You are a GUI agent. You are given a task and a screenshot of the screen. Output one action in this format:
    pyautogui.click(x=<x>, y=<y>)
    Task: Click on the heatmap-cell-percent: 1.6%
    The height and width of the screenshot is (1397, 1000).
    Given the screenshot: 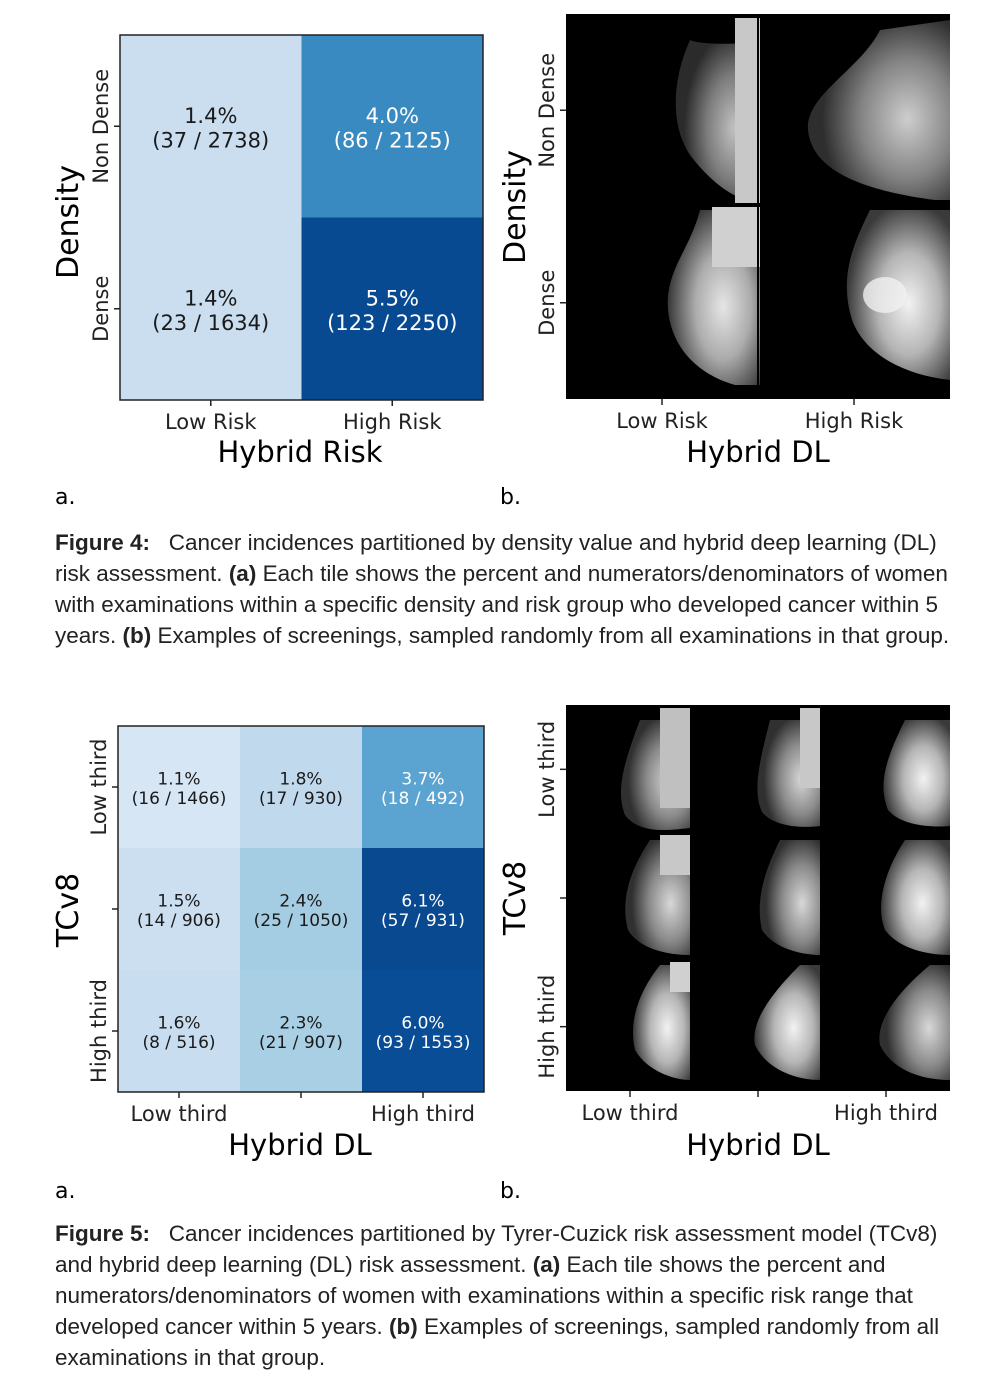 What is the action you would take?
    pyautogui.click(x=178, y=1023)
    